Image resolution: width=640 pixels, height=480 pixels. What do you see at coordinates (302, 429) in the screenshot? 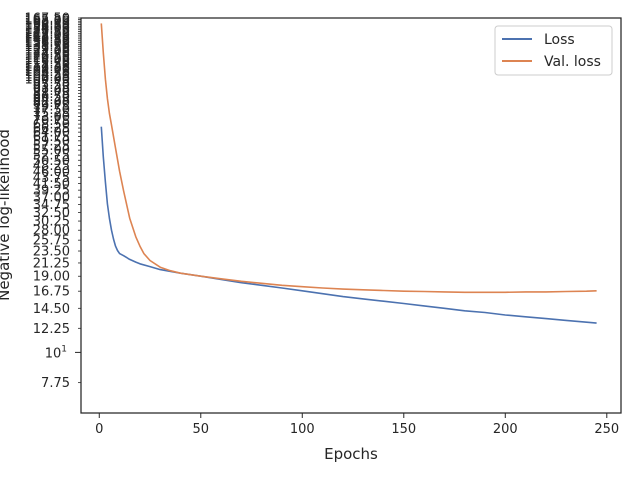
I see `x-tick-label: 100` at bounding box center [302, 429].